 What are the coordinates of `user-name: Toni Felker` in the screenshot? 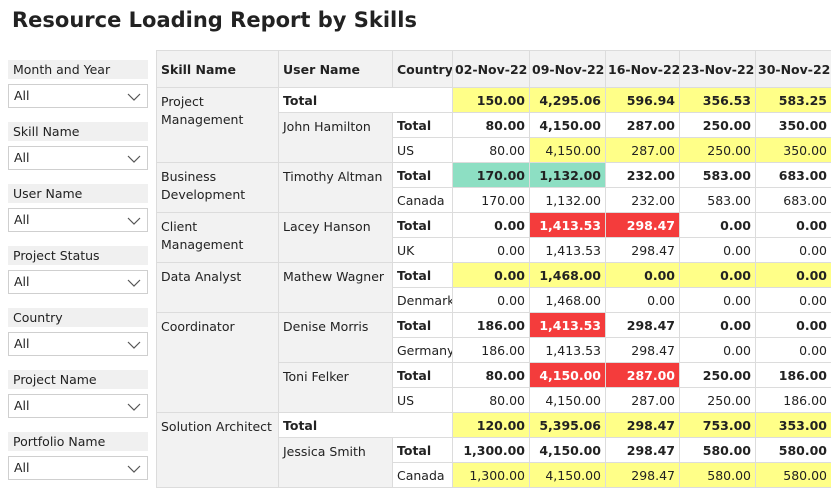 It's located at (336, 388).